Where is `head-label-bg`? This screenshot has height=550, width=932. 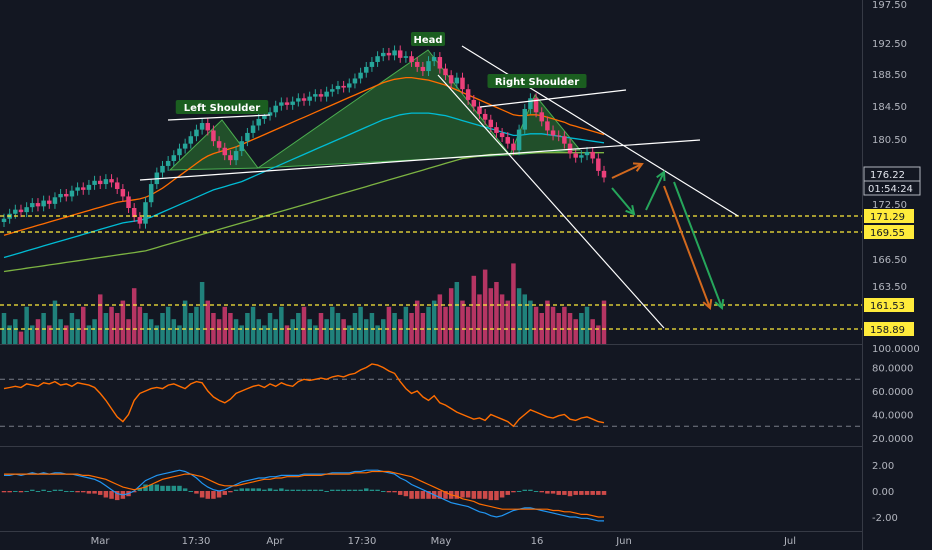
head-label-bg is located at coordinates (428, 39).